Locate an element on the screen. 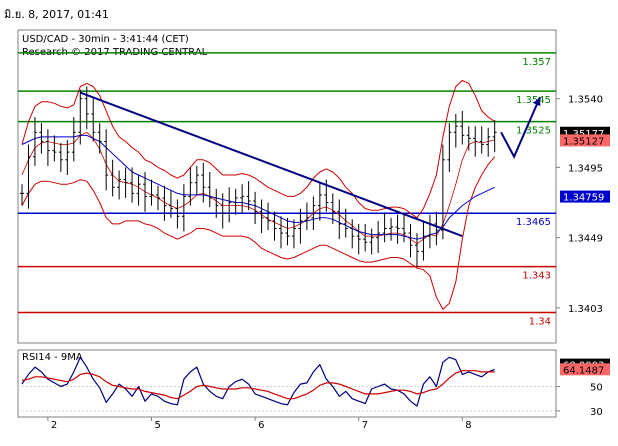  price-flag-label: 1.34759 is located at coordinates (583, 198).